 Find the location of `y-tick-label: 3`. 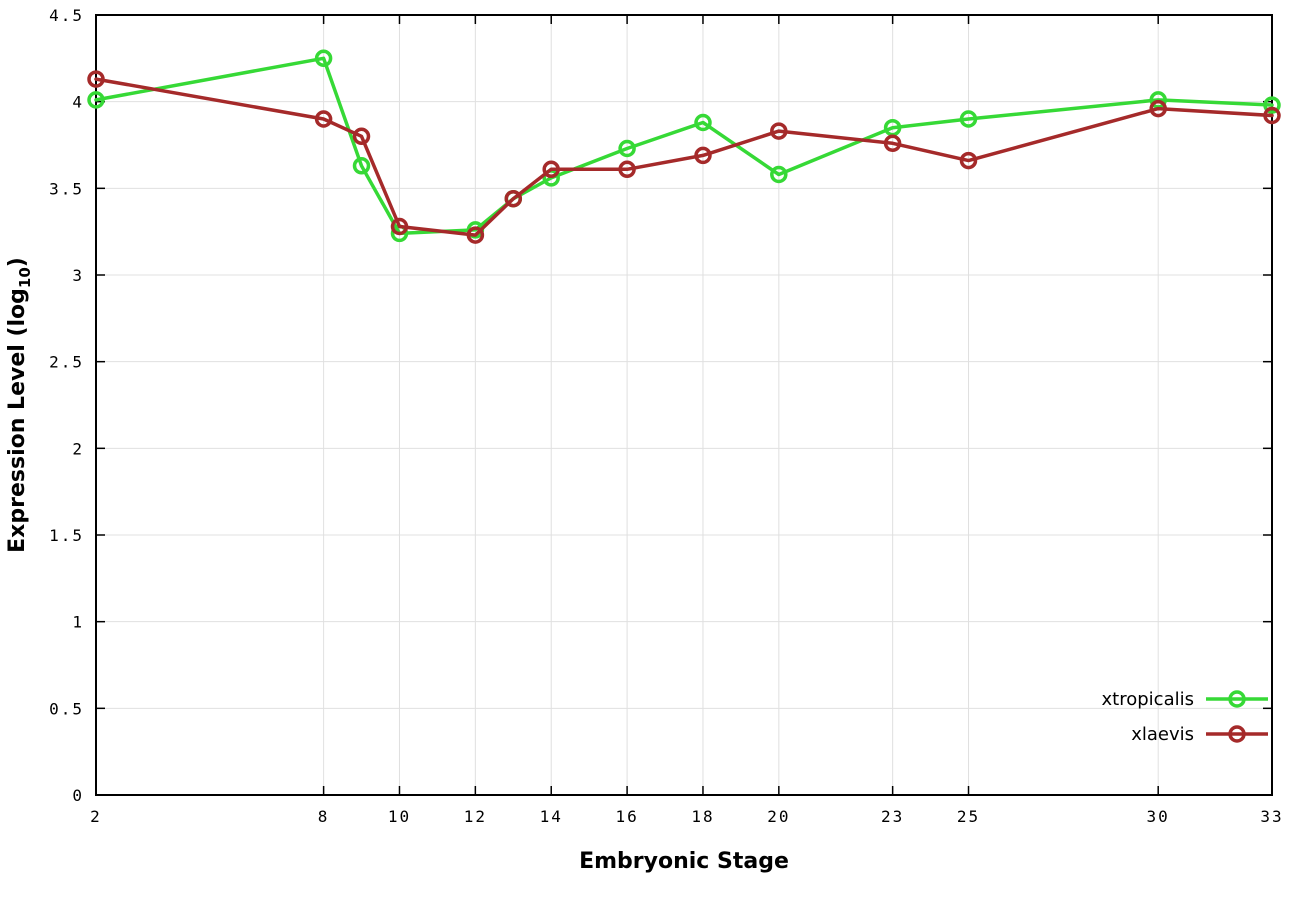

y-tick-label: 3 is located at coordinates (78, 275).